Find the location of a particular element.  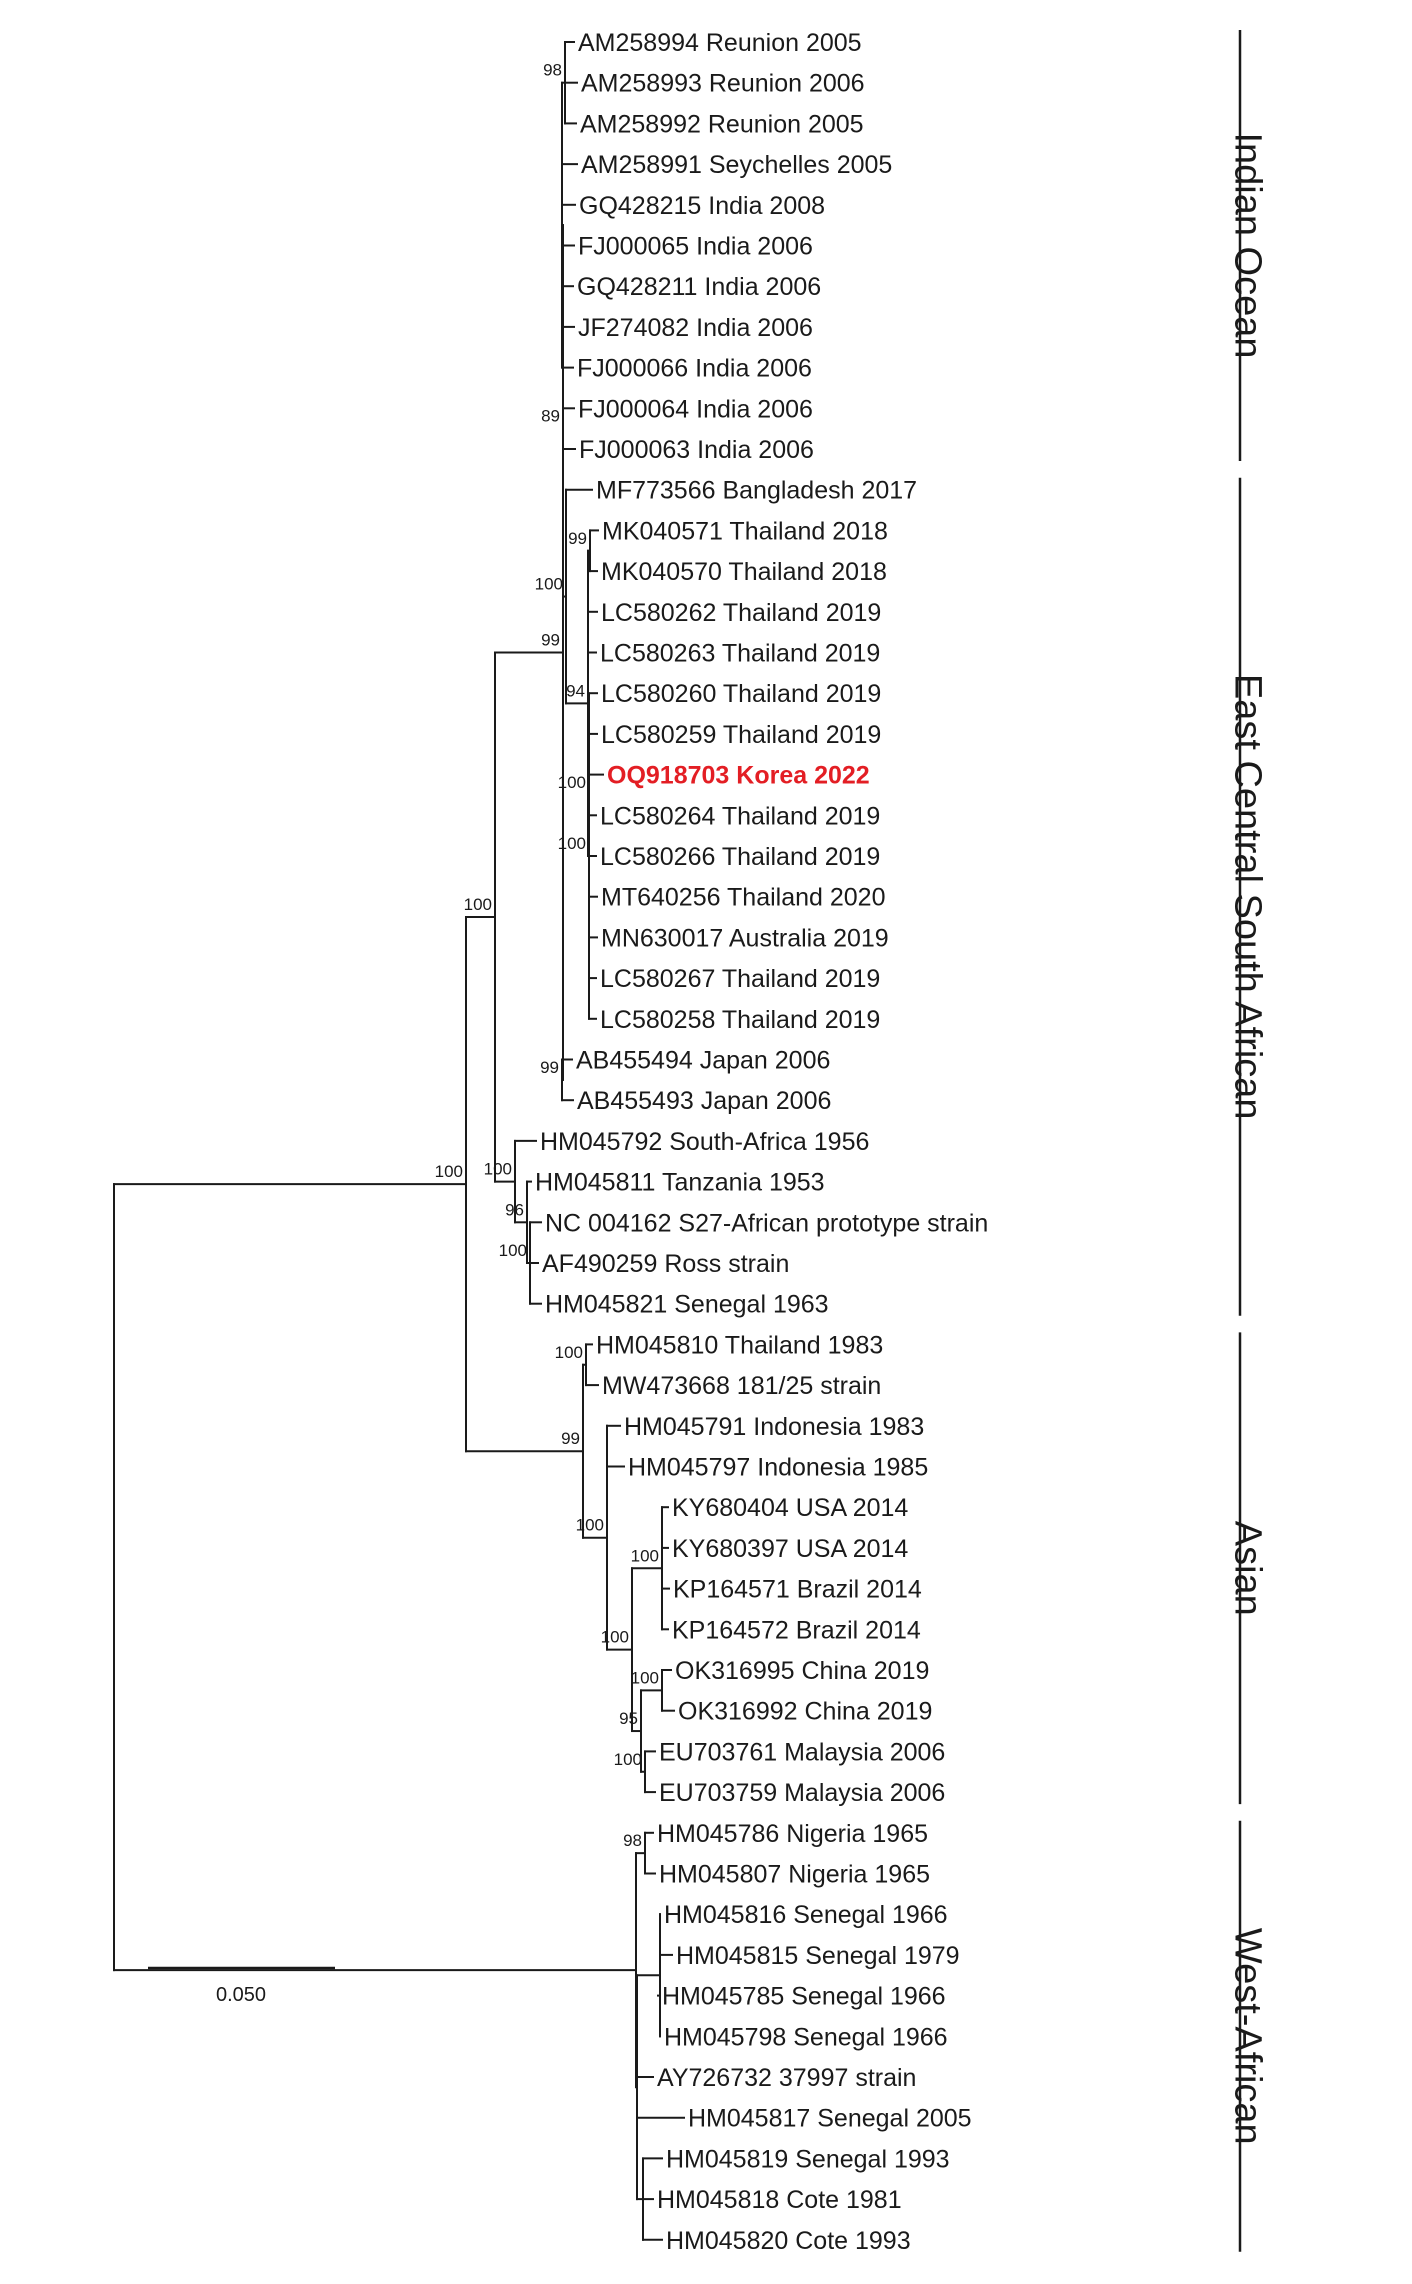

tip-label: MK040571 Thailand 2018 is located at coordinates (745, 531).